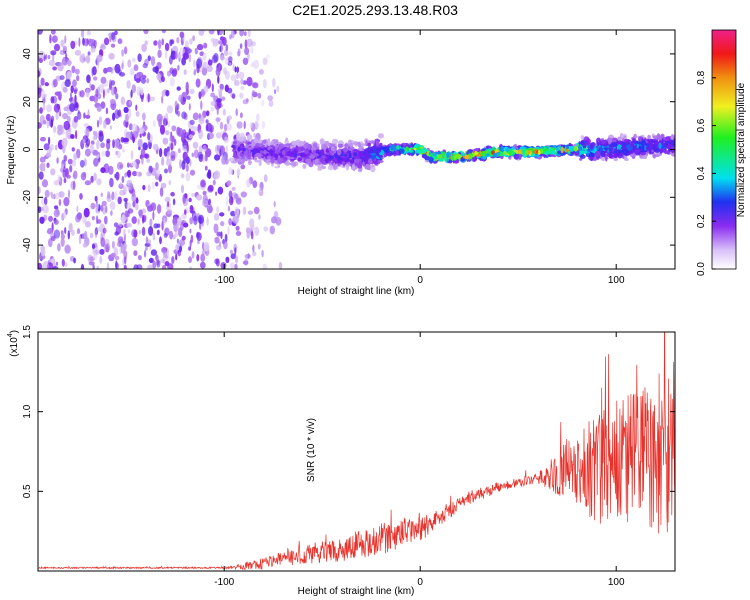 Image resolution: width=750 pixels, height=600 pixels. Describe the element at coordinates (14, 347) in the screenshot. I see `snr-scale-prefix: (x10` at that location.